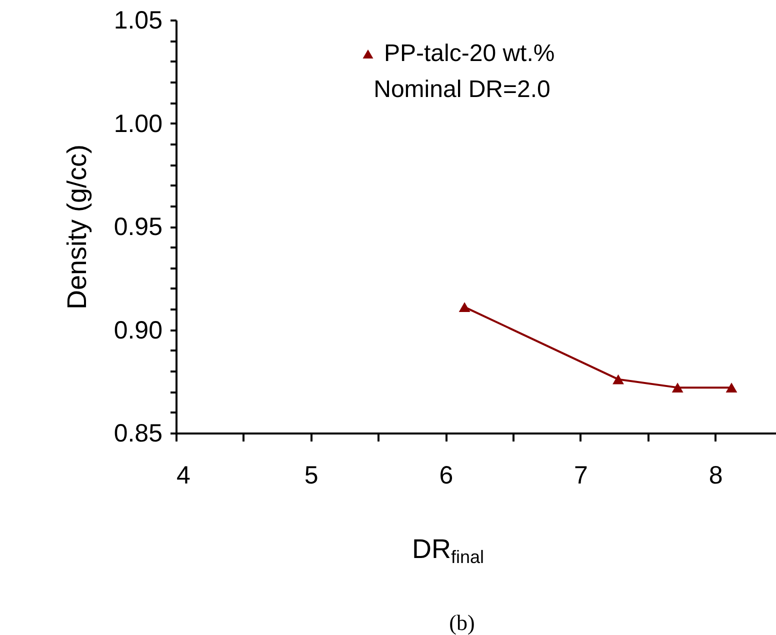 The image size is (776, 635). Describe the element at coordinates (469, 53) in the screenshot. I see `legend-label: PP-talc-20 wt.%` at that location.